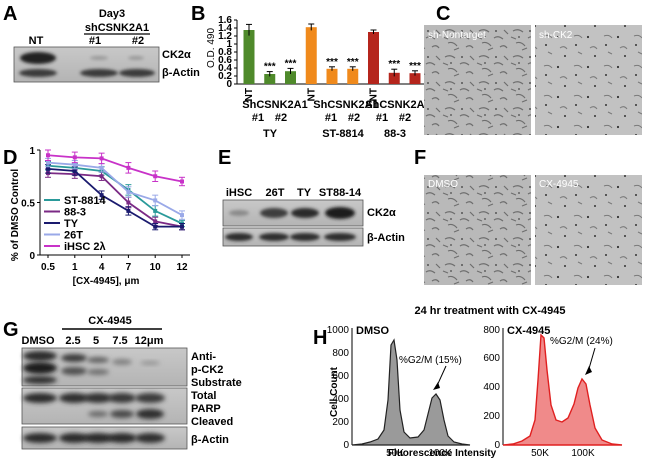  Describe the element at coordinates (239, 193) in the screenshot. I see `e-lane-ihsc: iHSC` at that location.